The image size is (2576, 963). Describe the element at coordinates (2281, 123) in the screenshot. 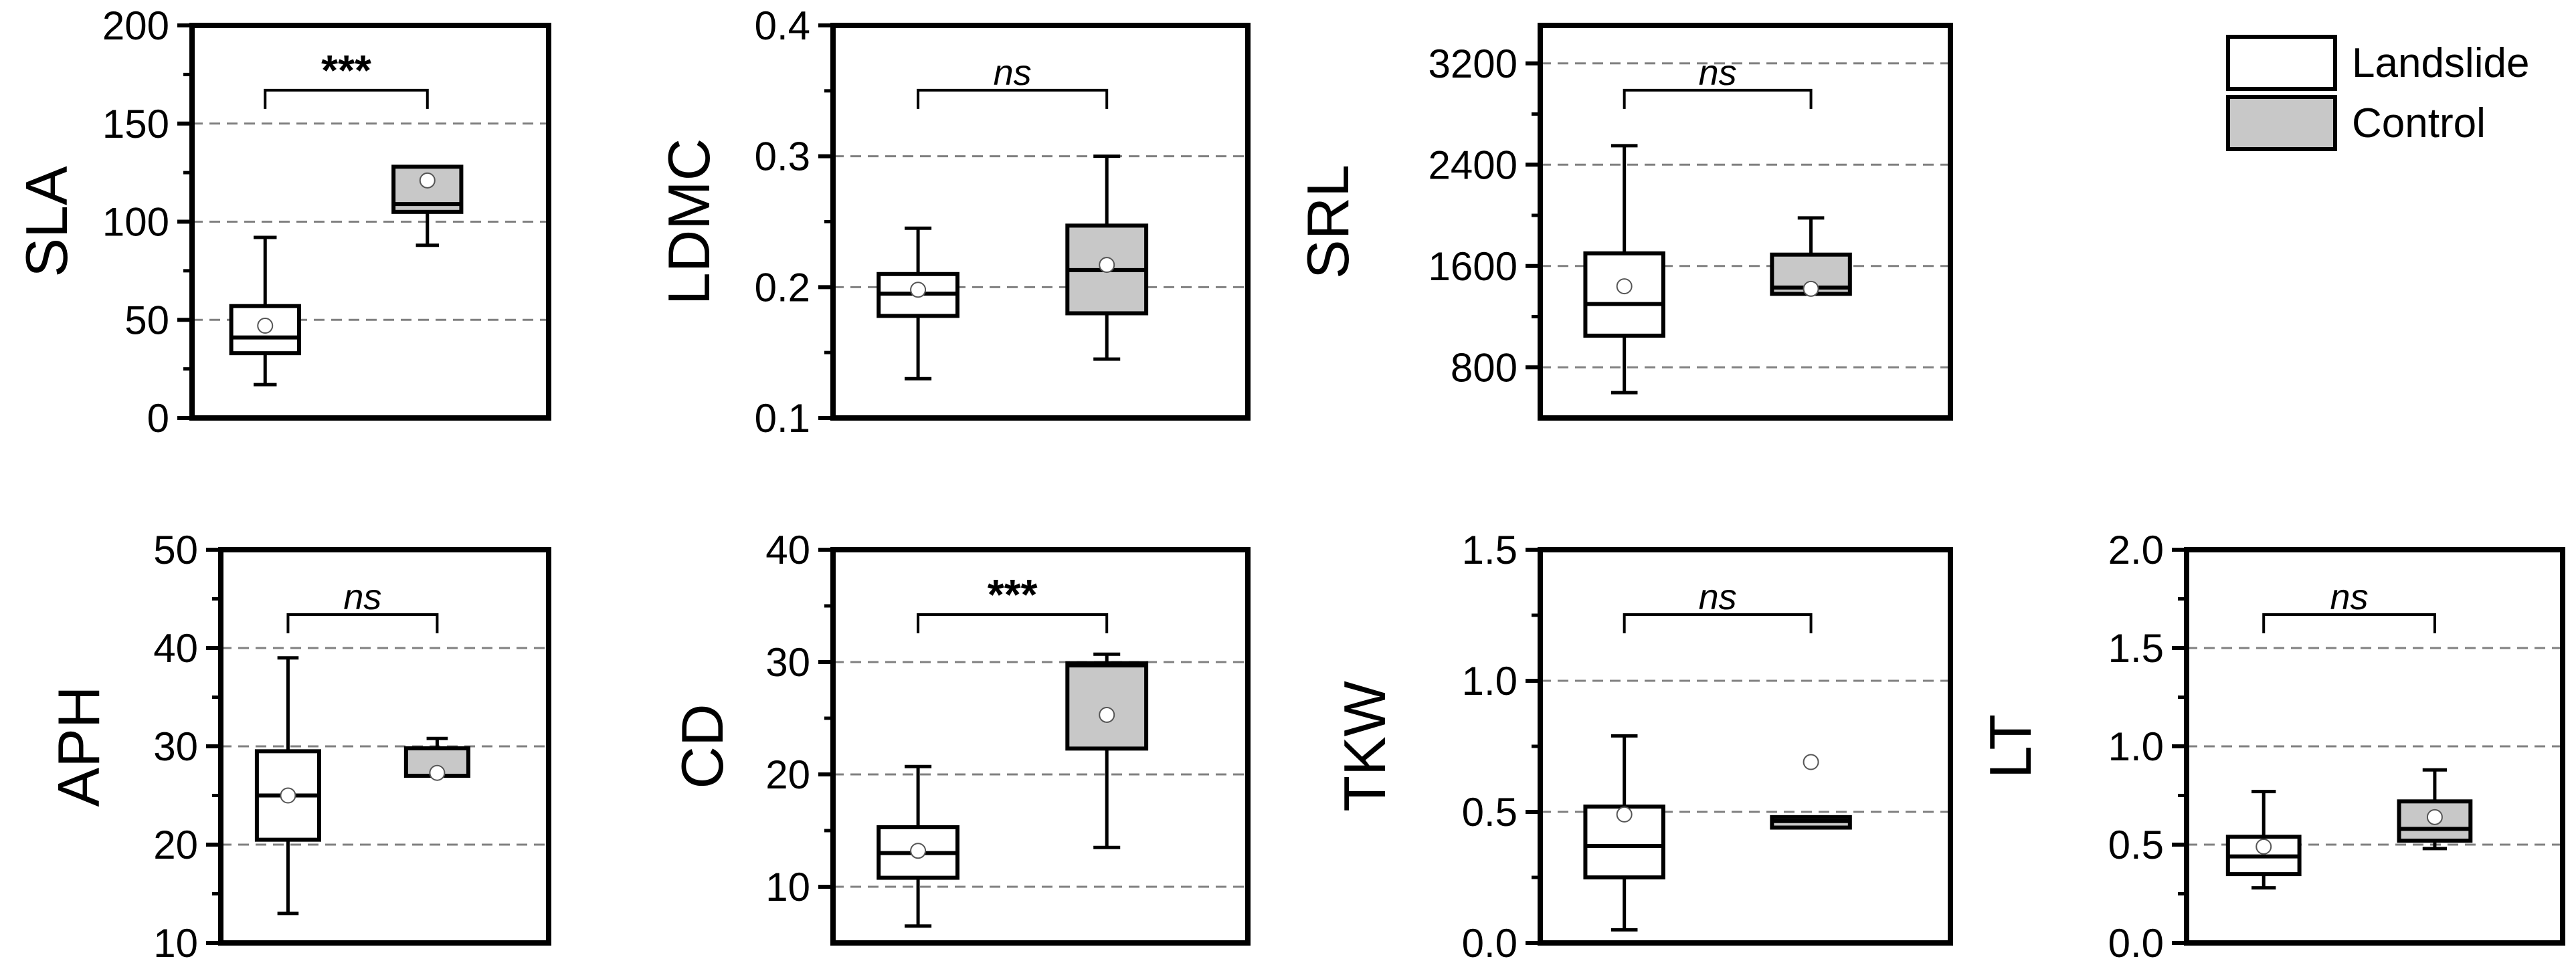

I see `legend-swatch-control` at that location.